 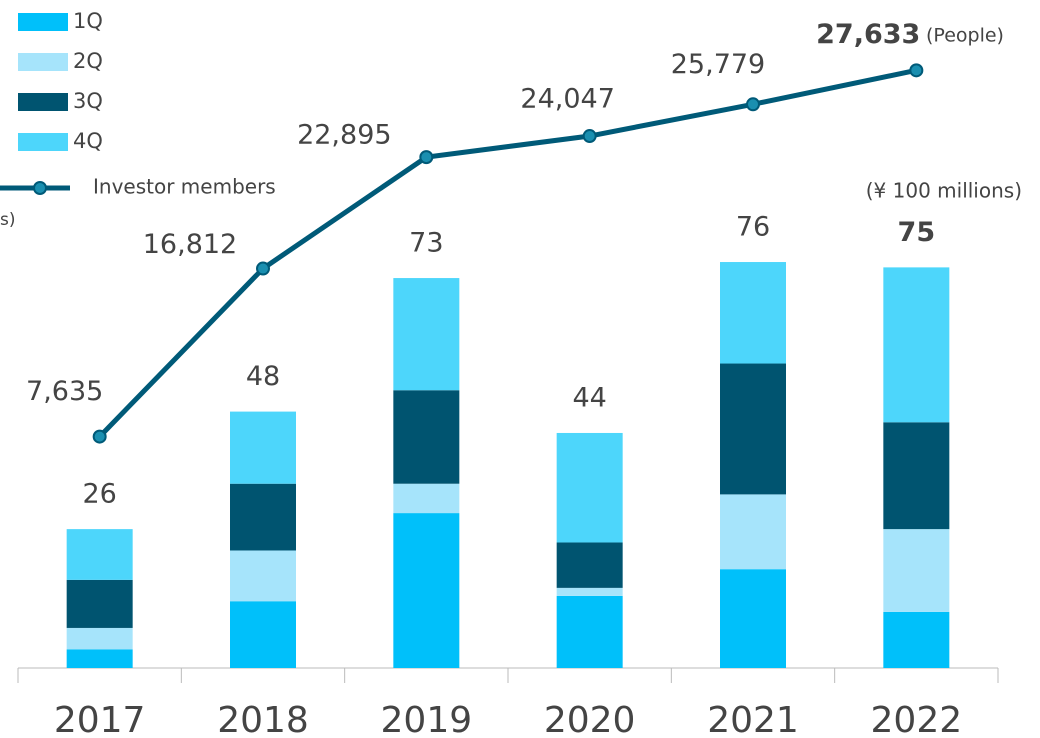 I want to click on line-value-label: 27,633, so click(x=868, y=34).